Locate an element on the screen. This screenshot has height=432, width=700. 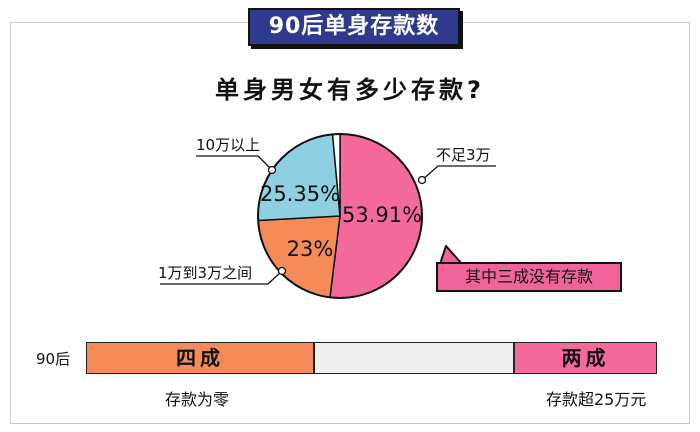
pie-value-label-2: 25.35% is located at coordinates (300, 194).